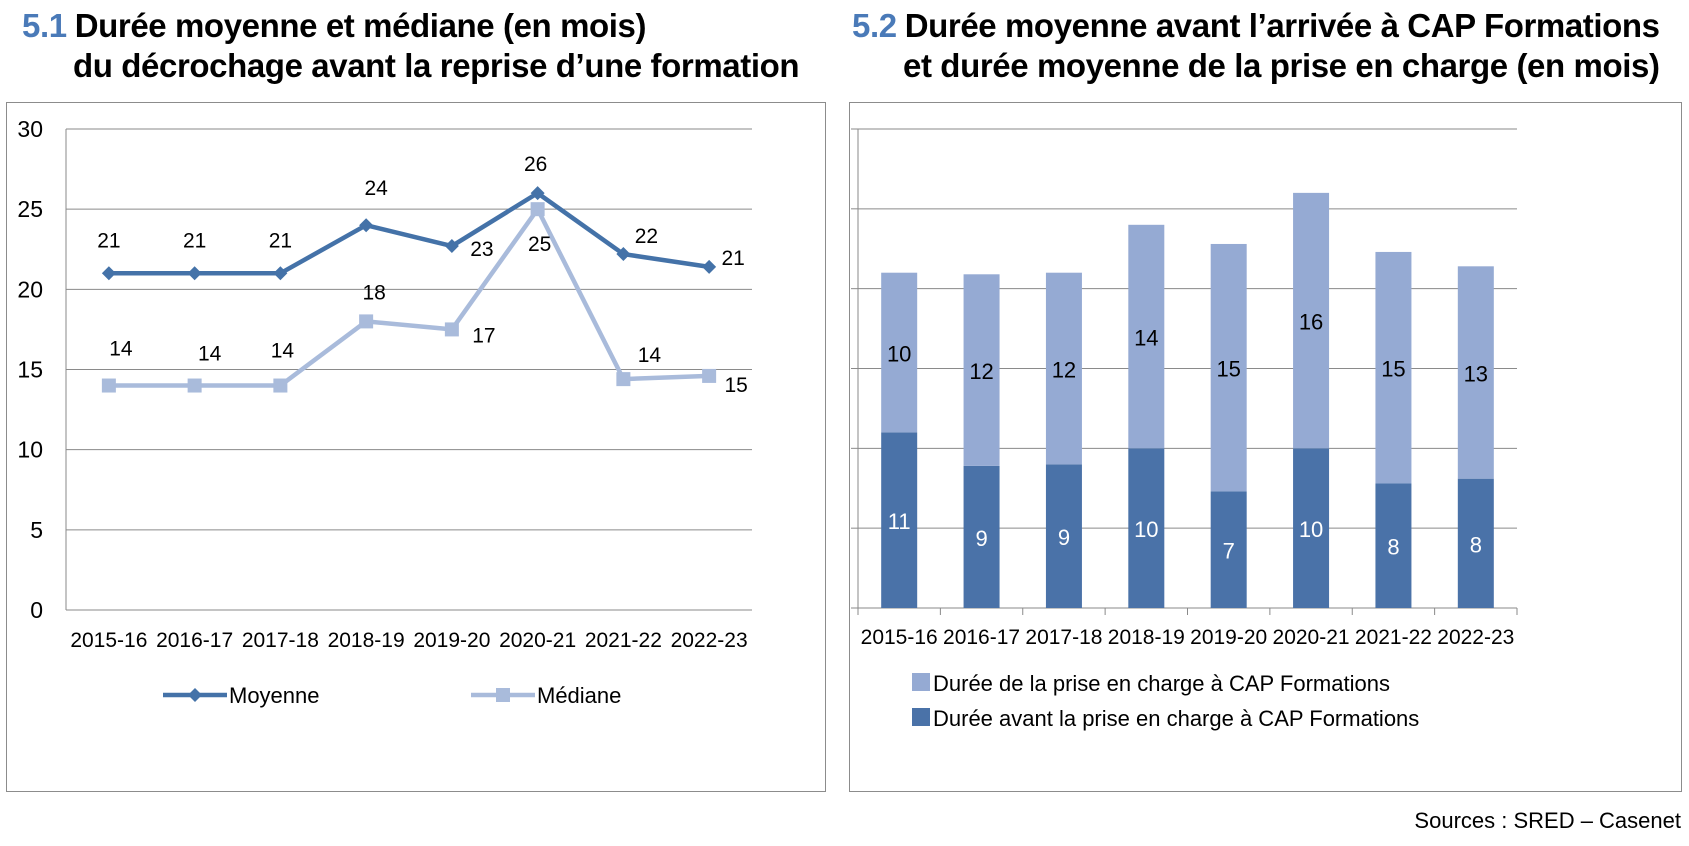 Image resolution: width=1689 pixels, height=846 pixels. What do you see at coordinates (874, 25) in the screenshot?
I see `chart2-number: 5.2` at bounding box center [874, 25].